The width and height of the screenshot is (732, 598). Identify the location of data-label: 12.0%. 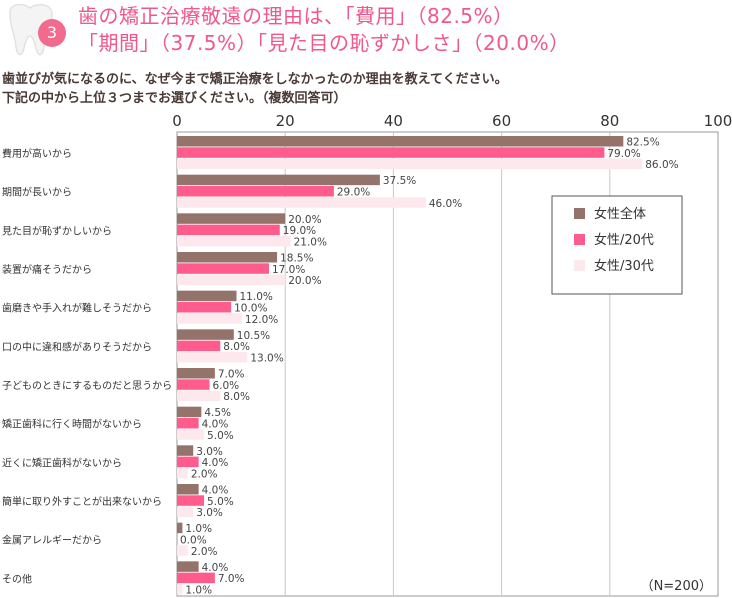
(261, 320).